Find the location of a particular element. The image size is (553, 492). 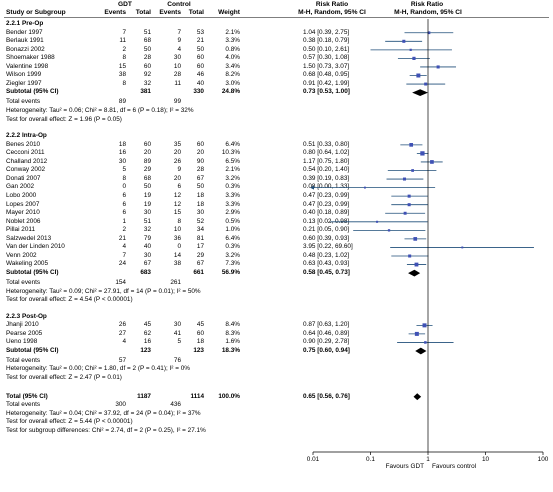

study-name: Berlauk 1991 is located at coordinates (25, 41).